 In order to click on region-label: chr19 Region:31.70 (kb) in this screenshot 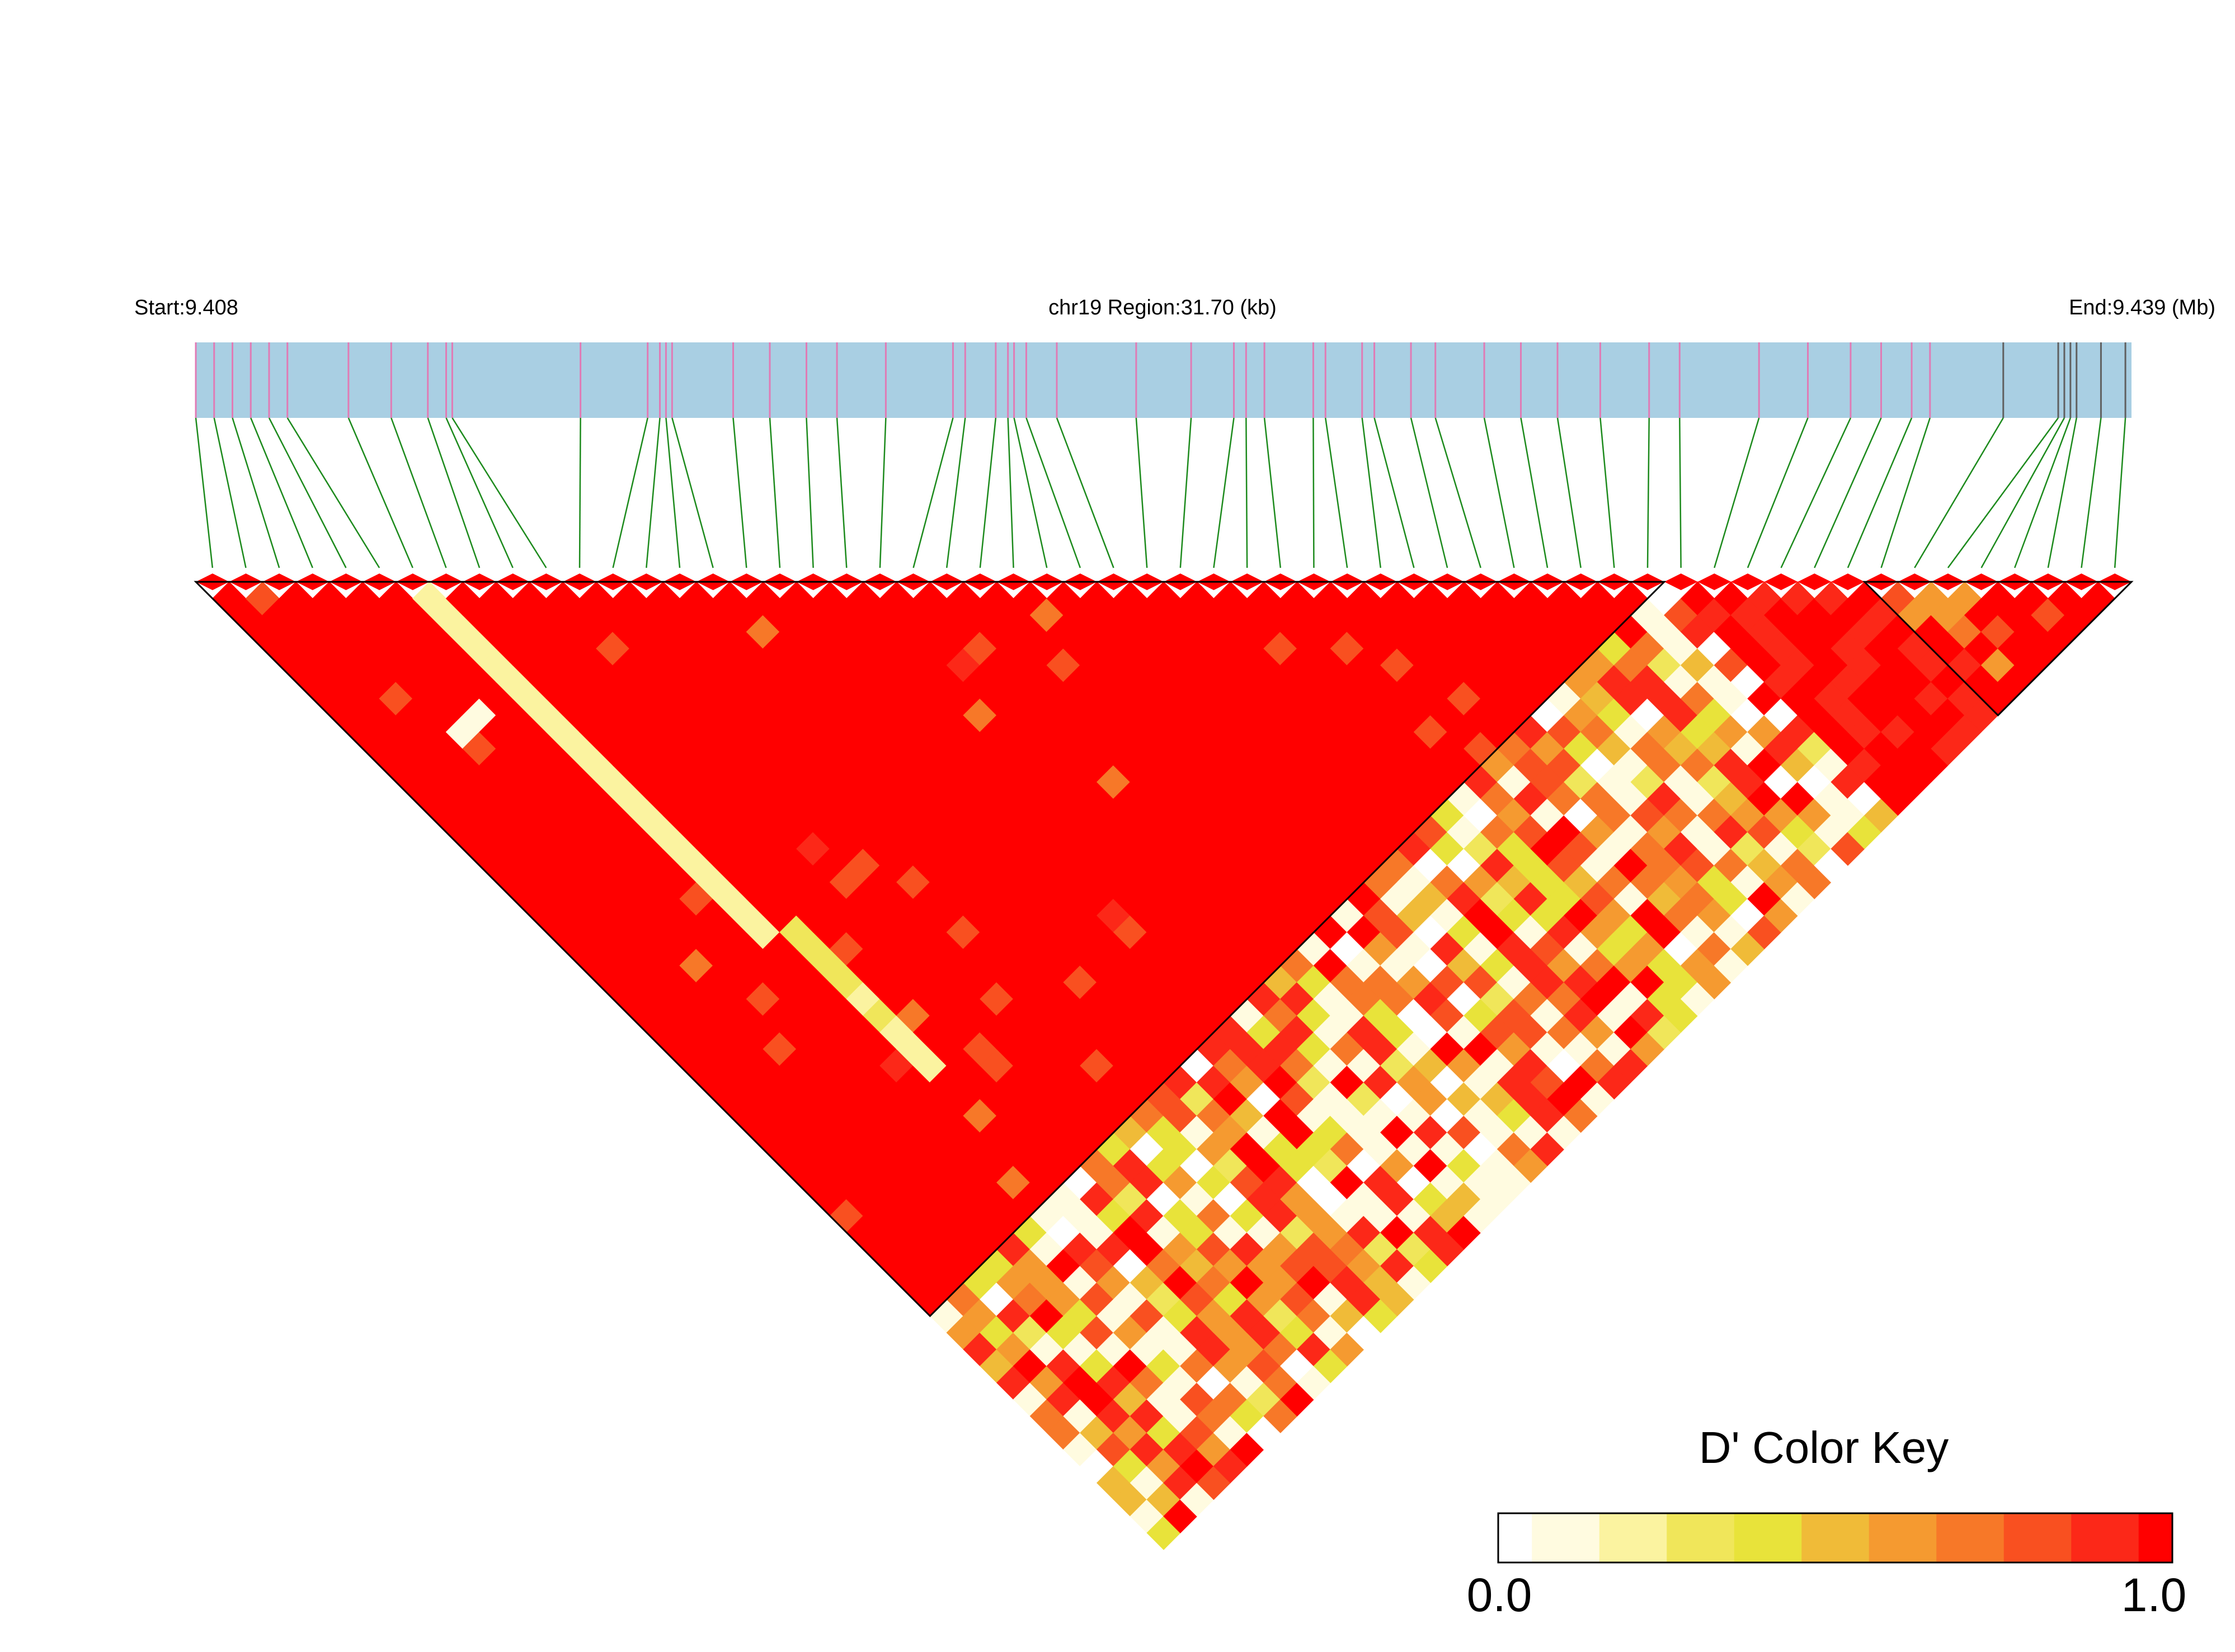, I will do `click(1162, 308)`.